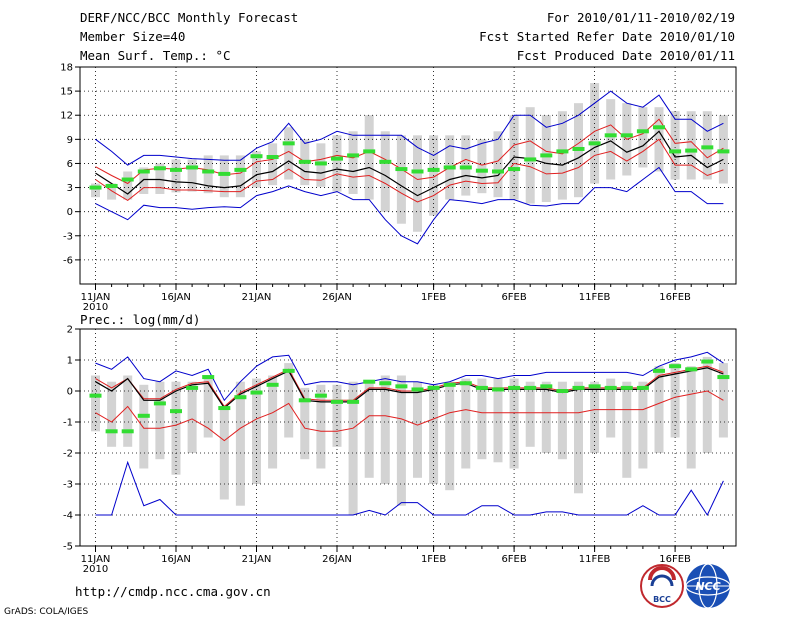  I want to click on y-tick-label: -5, so click(68, 547).